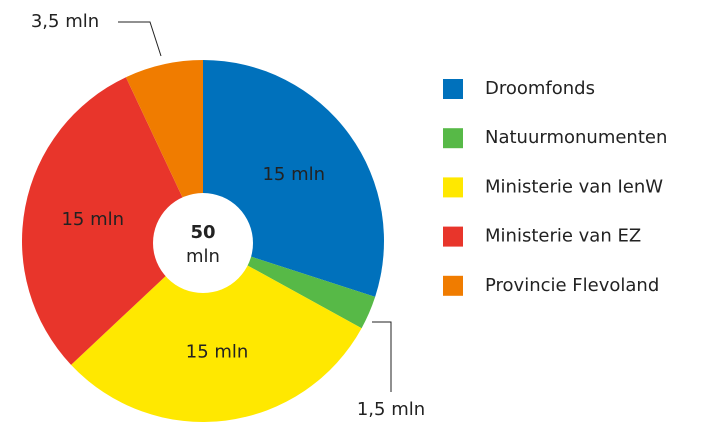 The width and height of the screenshot is (707, 422). Describe the element at coordinates (572, 285) in the screenshot. I see `legend-label: Provincie Flevoland` at that location.